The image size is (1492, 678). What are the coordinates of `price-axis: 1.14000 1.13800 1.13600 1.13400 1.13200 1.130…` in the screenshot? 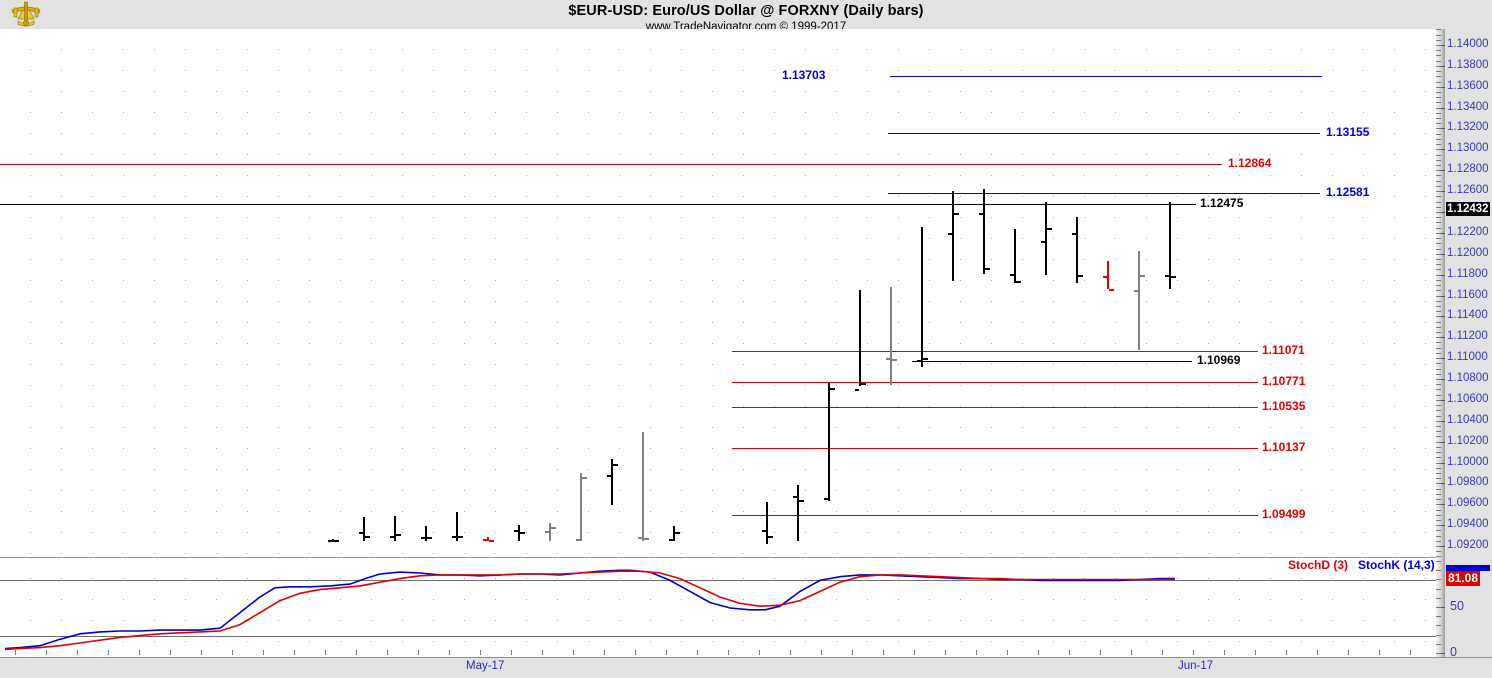 It's located at (1464, 293).